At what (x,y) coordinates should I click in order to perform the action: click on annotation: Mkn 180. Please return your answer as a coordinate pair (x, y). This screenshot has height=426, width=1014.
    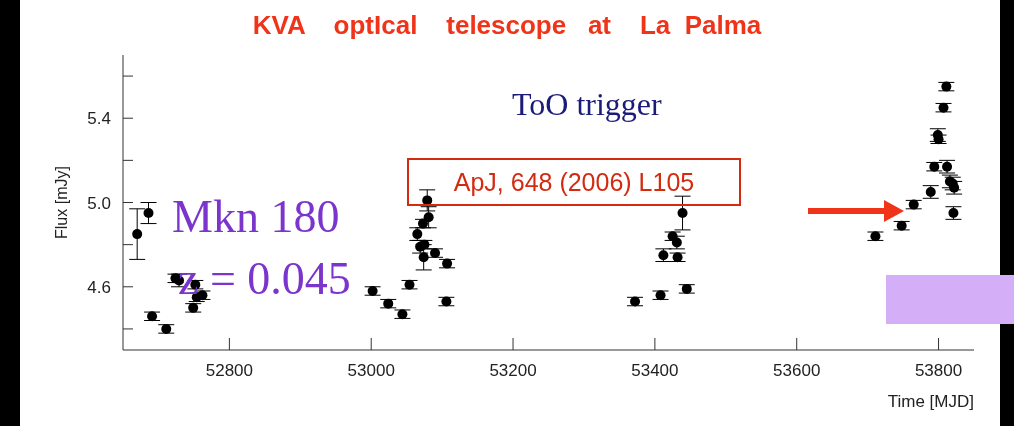
    Looking at the image, I should click on (256, 216).